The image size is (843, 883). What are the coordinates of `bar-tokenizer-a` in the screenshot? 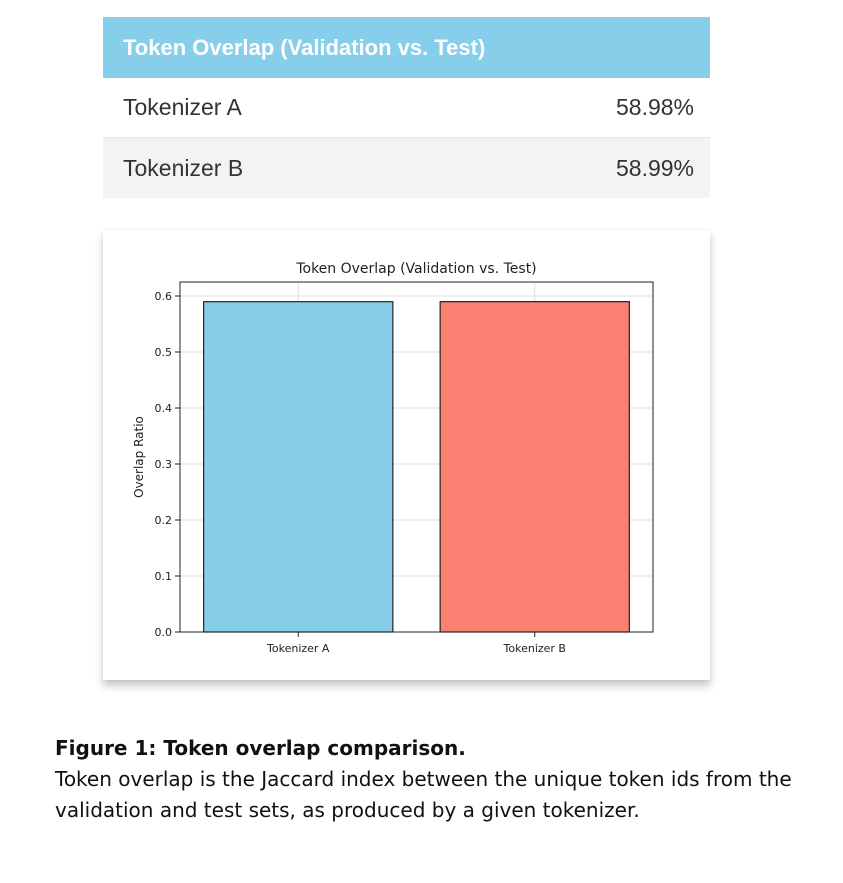 It's located at (298, 467).